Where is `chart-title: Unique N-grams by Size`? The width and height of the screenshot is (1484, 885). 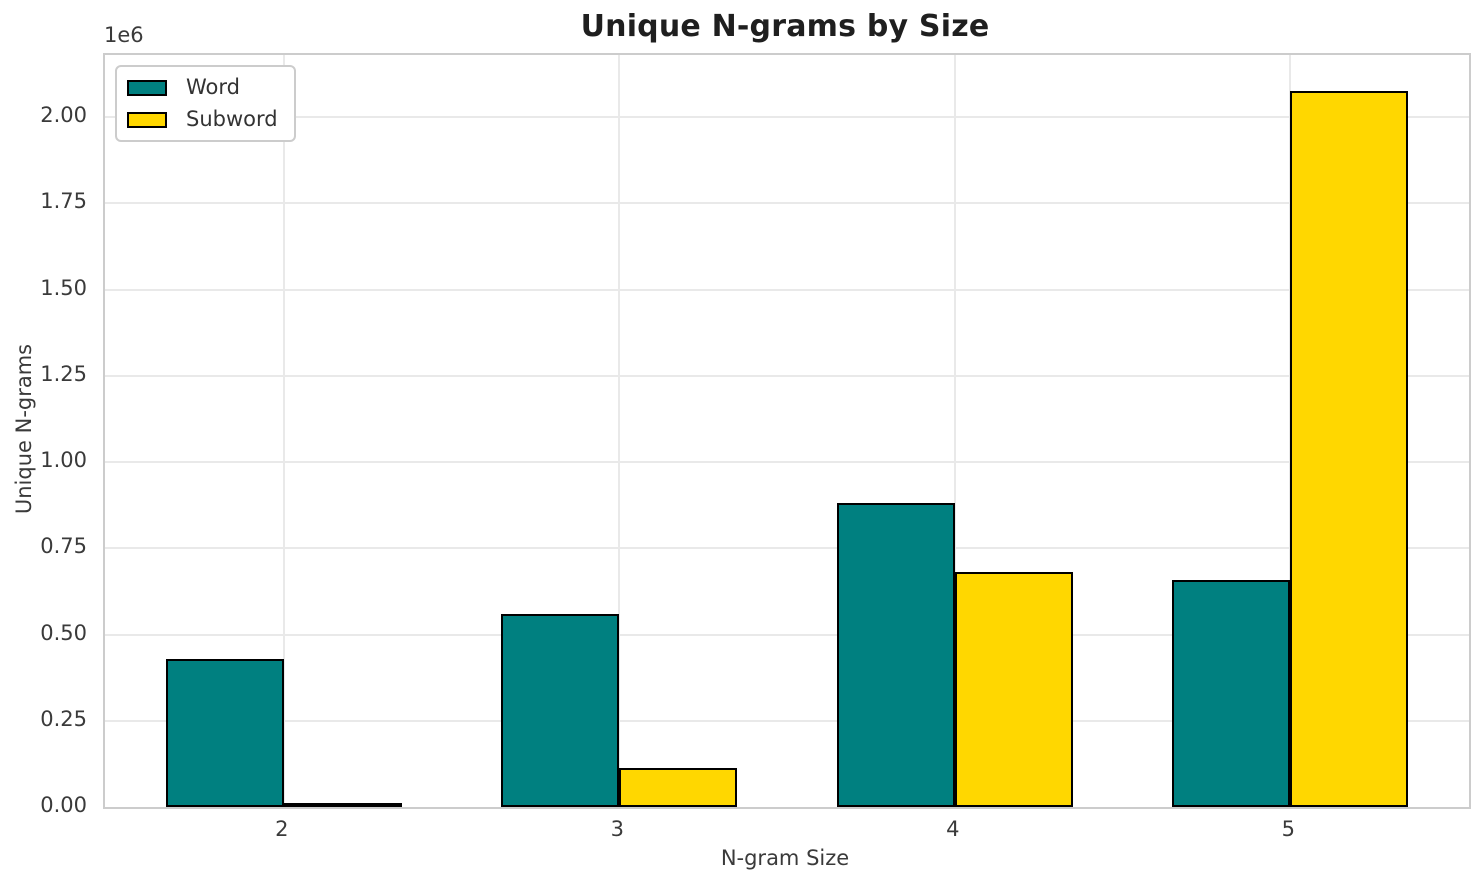
chart-title: Unique N-grams by Size is located at coordinates (785, 26).